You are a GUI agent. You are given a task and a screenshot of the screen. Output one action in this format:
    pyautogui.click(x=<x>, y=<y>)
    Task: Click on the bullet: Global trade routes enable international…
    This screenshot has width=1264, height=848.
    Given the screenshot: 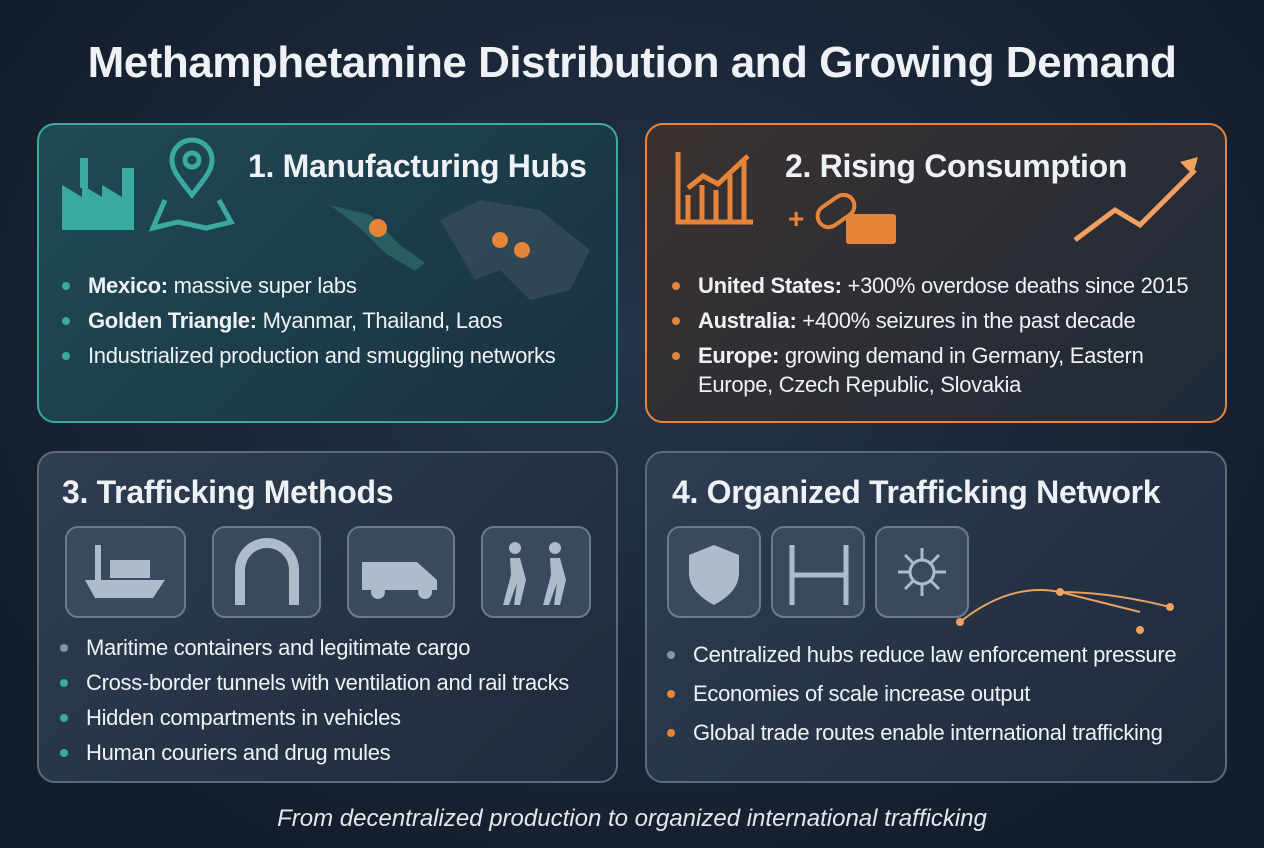 What is the action you would take?
    pyautogui.click(x=944, y=732)
    